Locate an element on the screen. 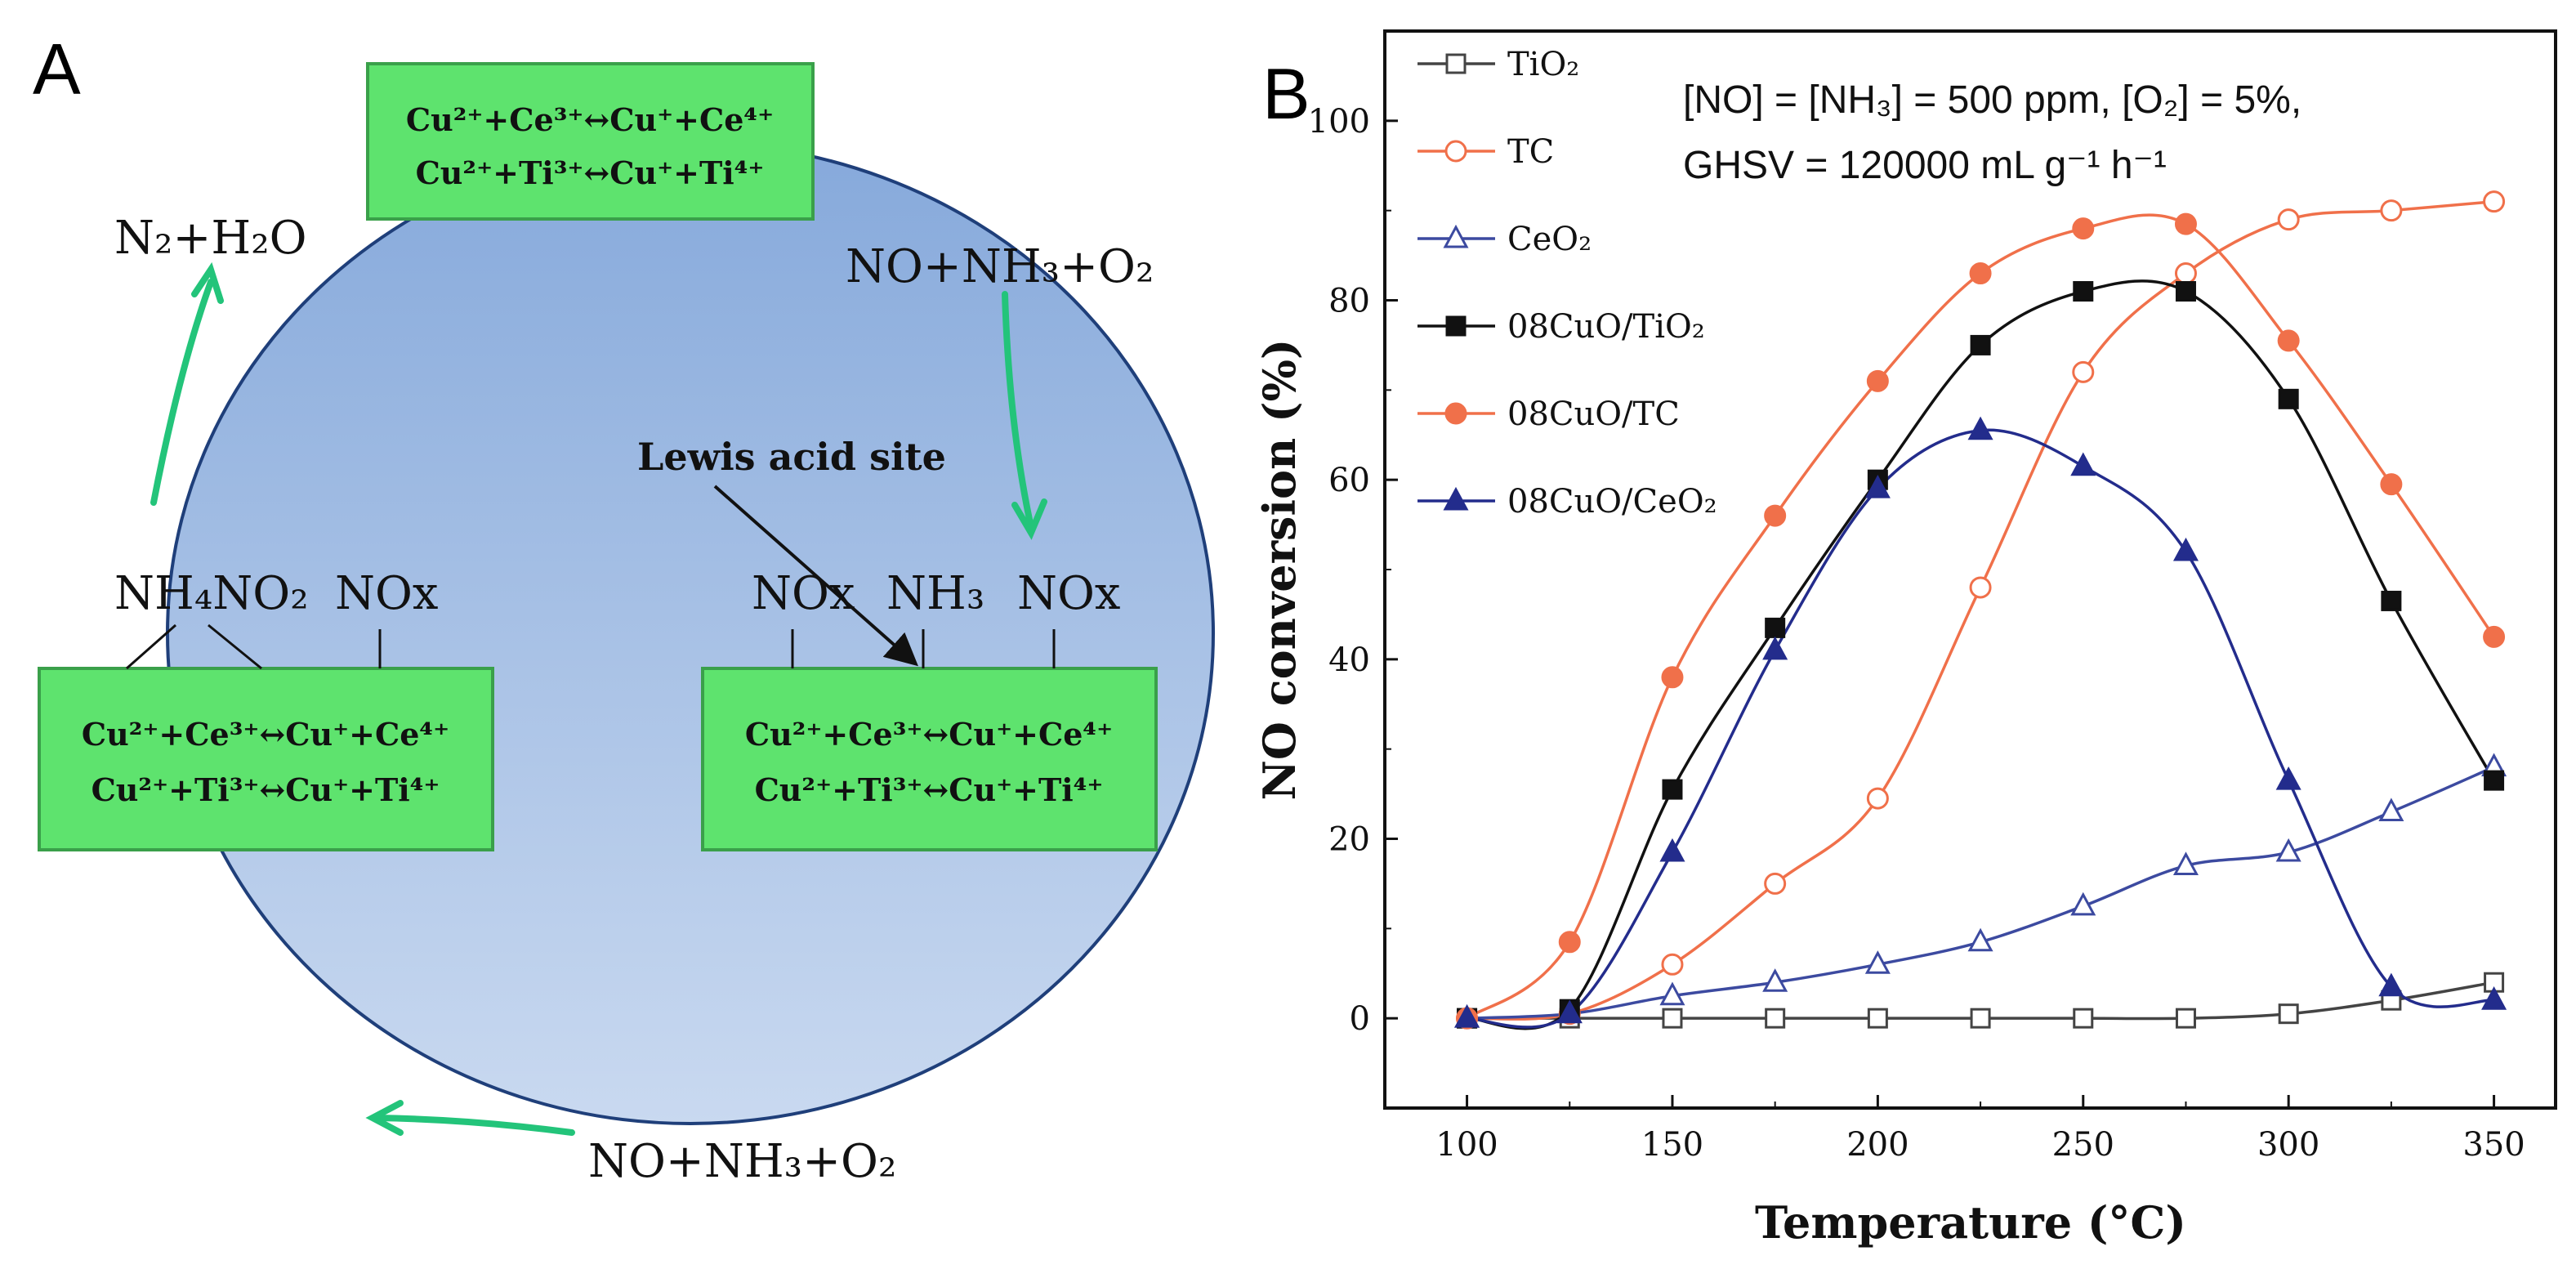 The width and height of the screenshot is (2576, 1287). legend-label-2: CeO₂ is located at coordinates (1550, 239).